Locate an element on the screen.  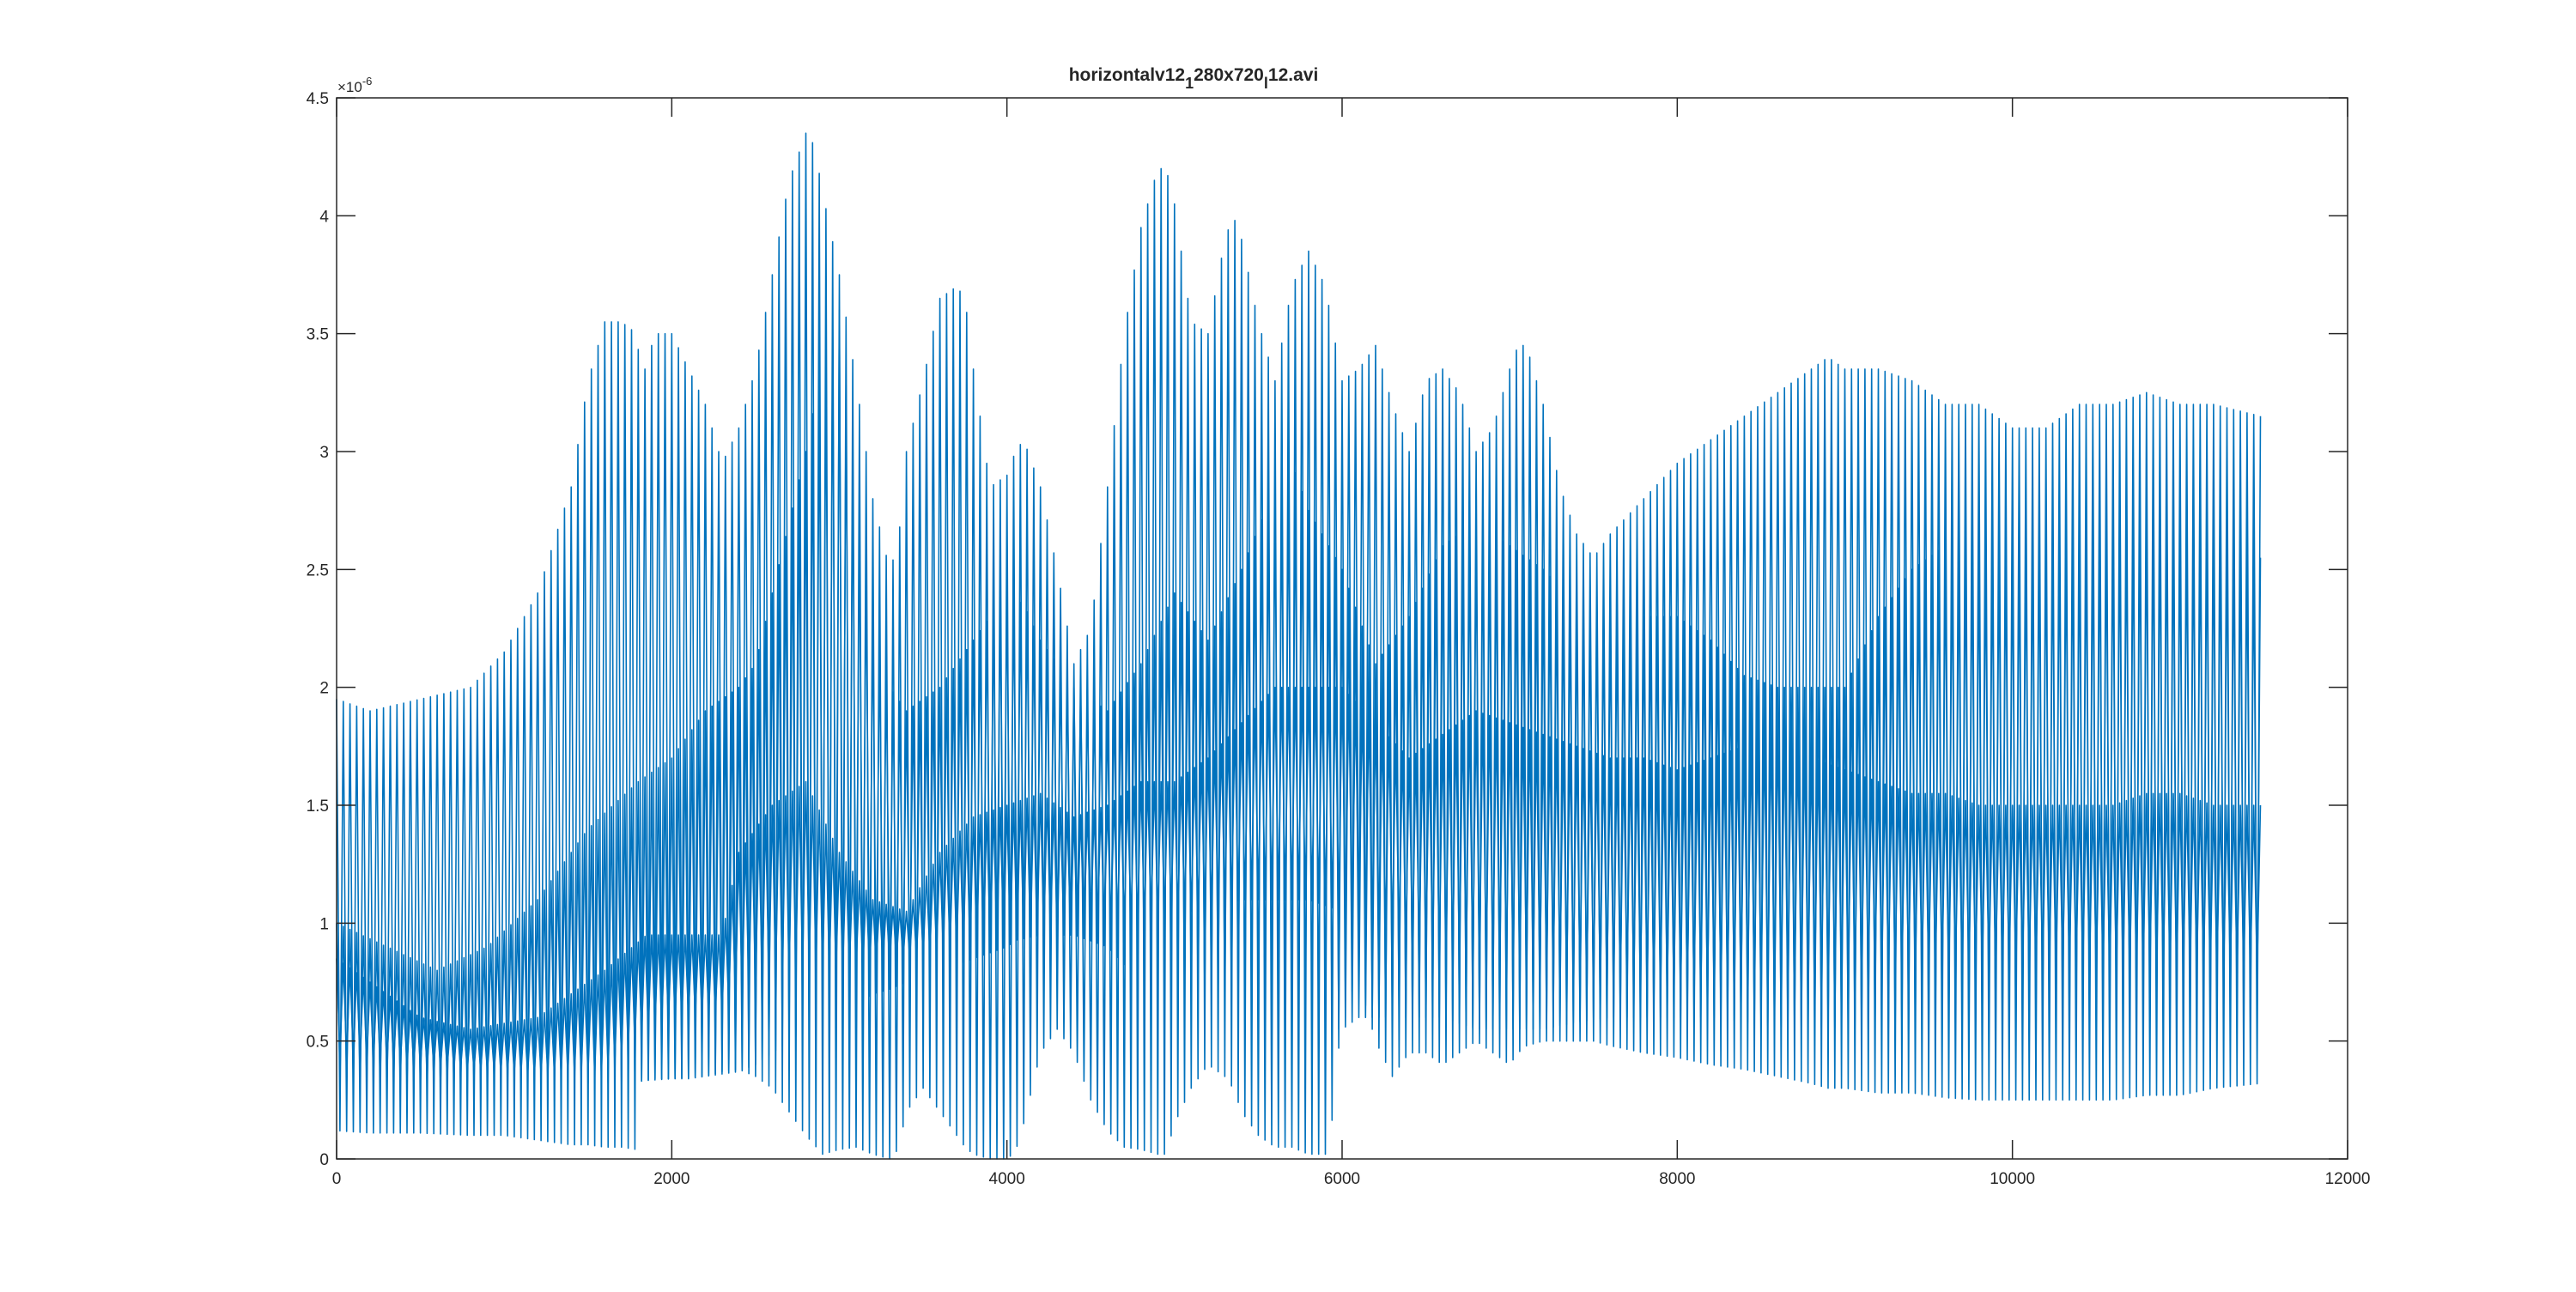
y-tick-label: 0 is located at coordinates (324, 1160).